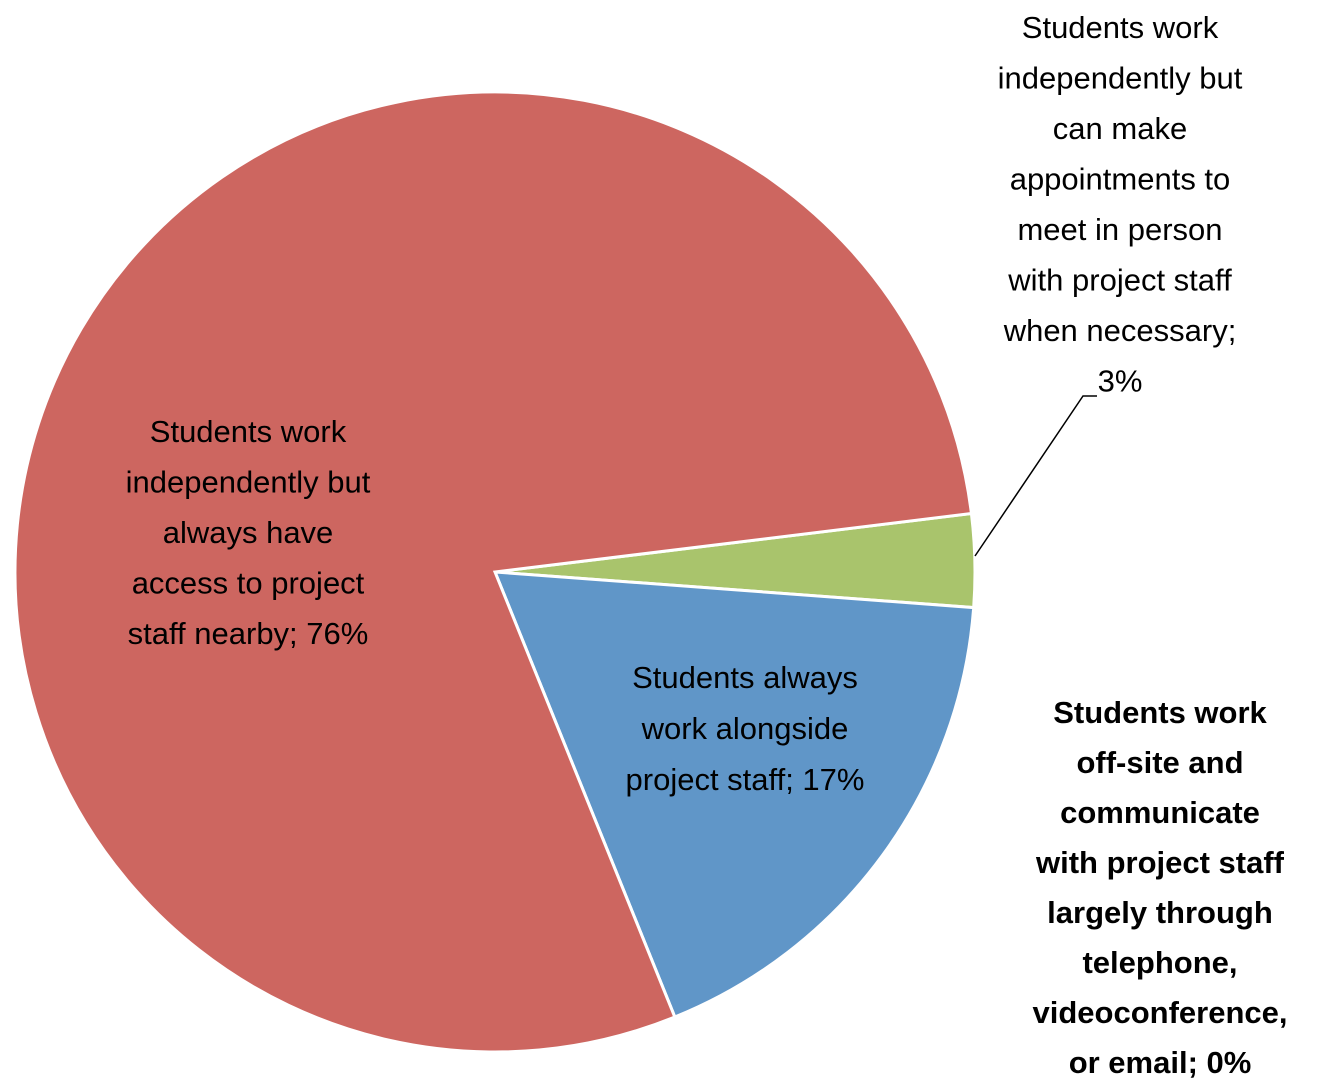 This screenshot has height=1082, width=1319. Describe the element at coordinates (1159, 762) in the screenshot. I see `data-label: off-site and` at that location.